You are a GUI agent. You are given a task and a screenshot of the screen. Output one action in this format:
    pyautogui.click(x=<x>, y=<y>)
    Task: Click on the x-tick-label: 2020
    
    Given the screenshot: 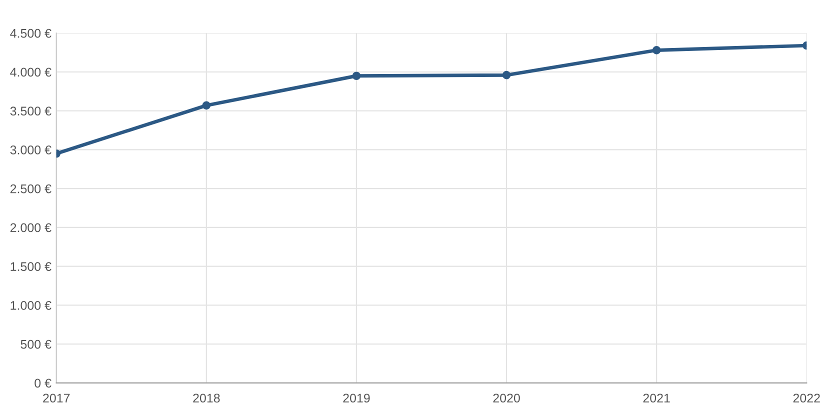 What is the action you would take?
    pyautogui.click(x=506, y=398)
    